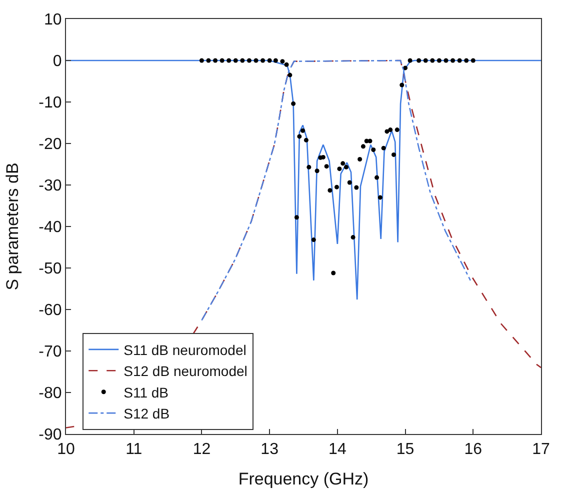 Image resolution: width=562 pixels, height=497 pixels. What do you see at coordinates (50, 435) in the screenshot?
I see `y-tick-label: -90` at bounding box center [50, 435].